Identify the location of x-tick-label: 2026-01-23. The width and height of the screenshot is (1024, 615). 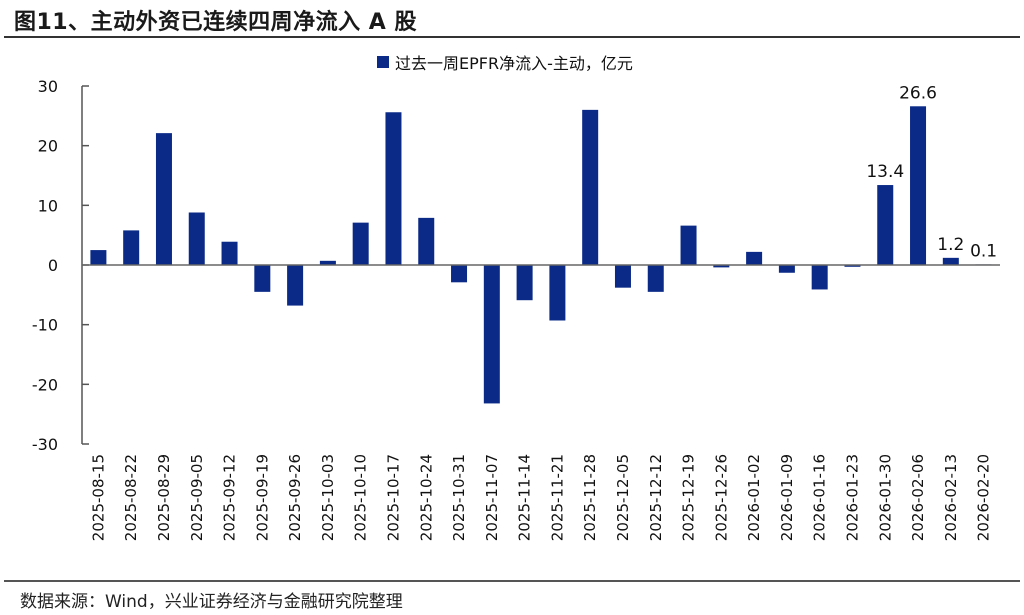
(852, 497).